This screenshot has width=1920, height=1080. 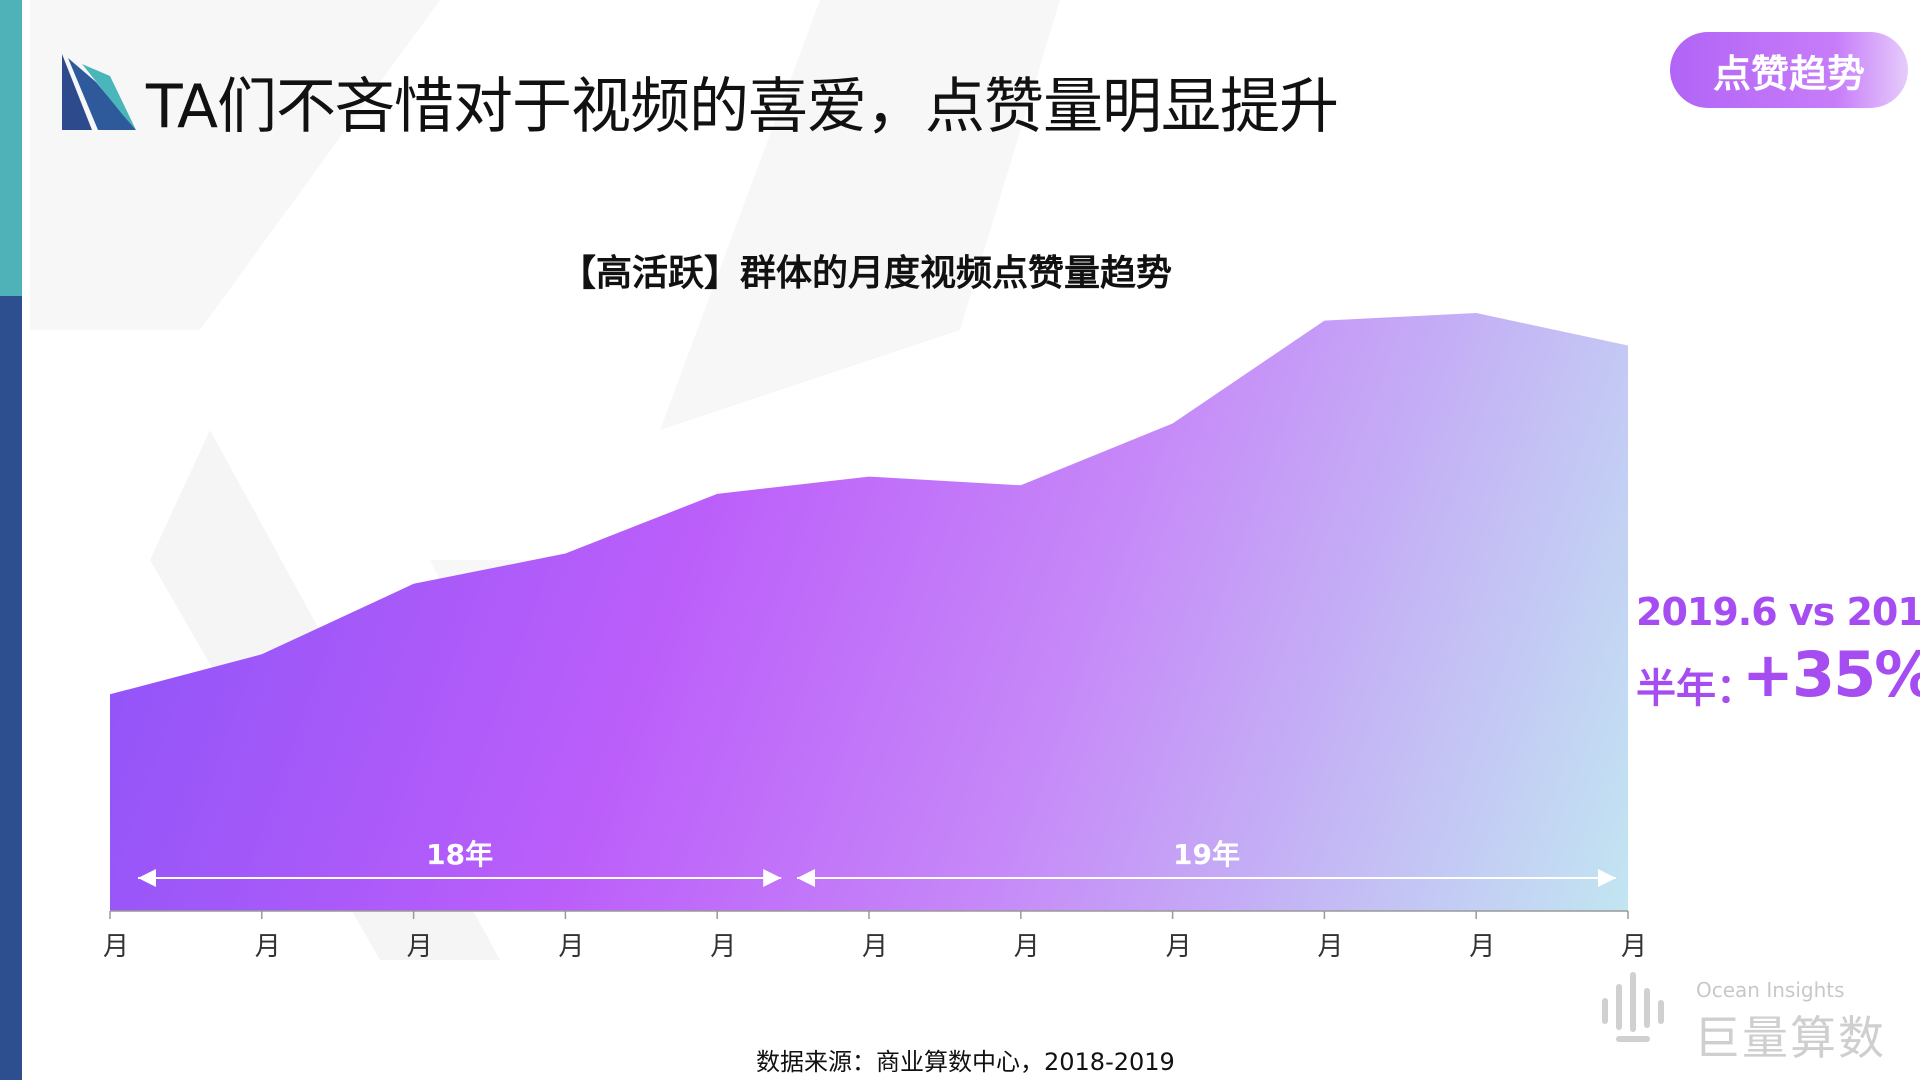 What do you see at coordinates (459, 854) in the screenshot?
I see `year-span-label: 18年` at bounding box center [459, 854].